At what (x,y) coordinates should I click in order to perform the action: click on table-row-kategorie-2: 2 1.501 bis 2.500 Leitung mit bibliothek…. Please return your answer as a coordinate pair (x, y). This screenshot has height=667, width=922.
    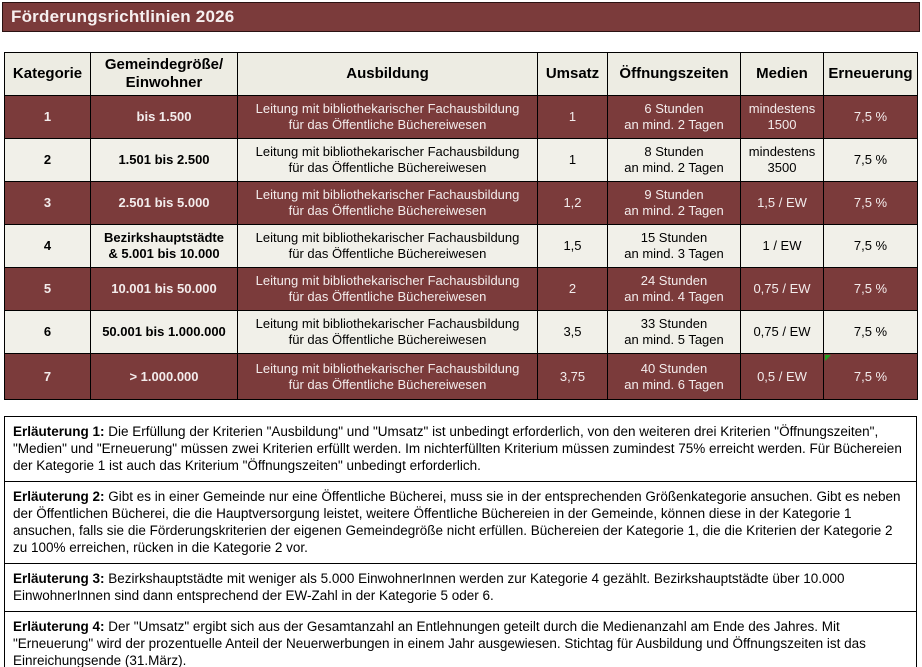
    Looking at the image, I should click on (461, 160).